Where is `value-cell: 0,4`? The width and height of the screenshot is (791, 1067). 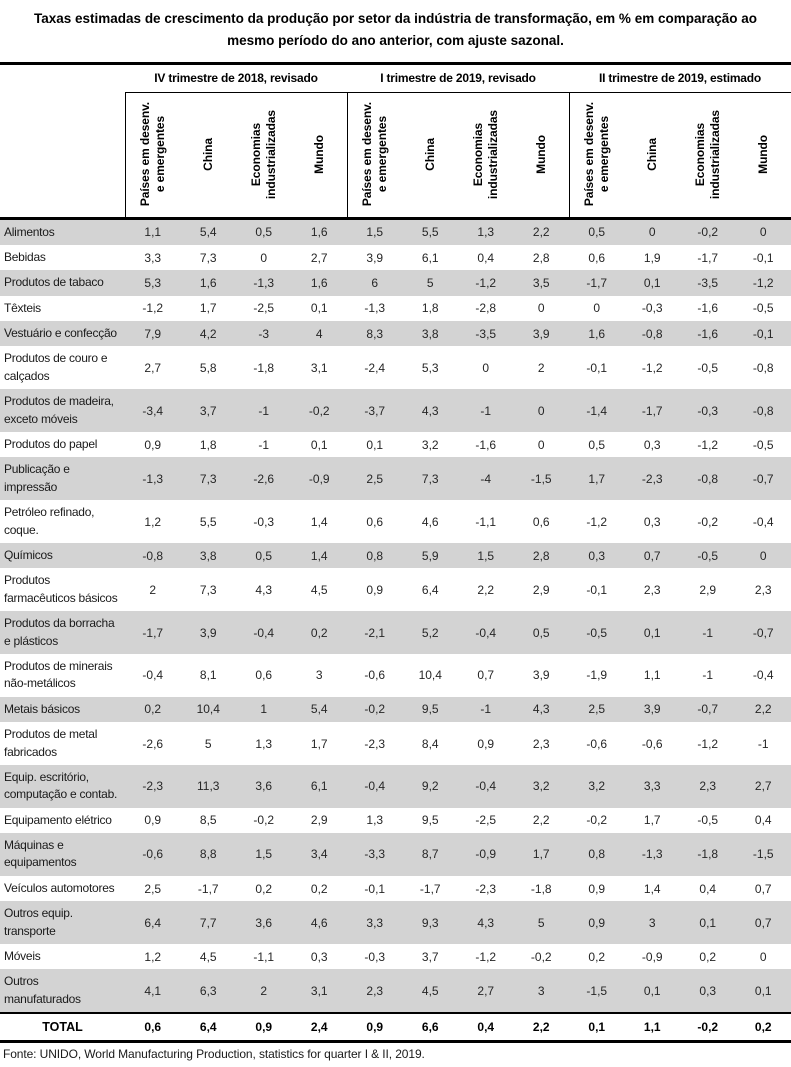 value-cell: 0,4 is located at coordinates (486, 257).